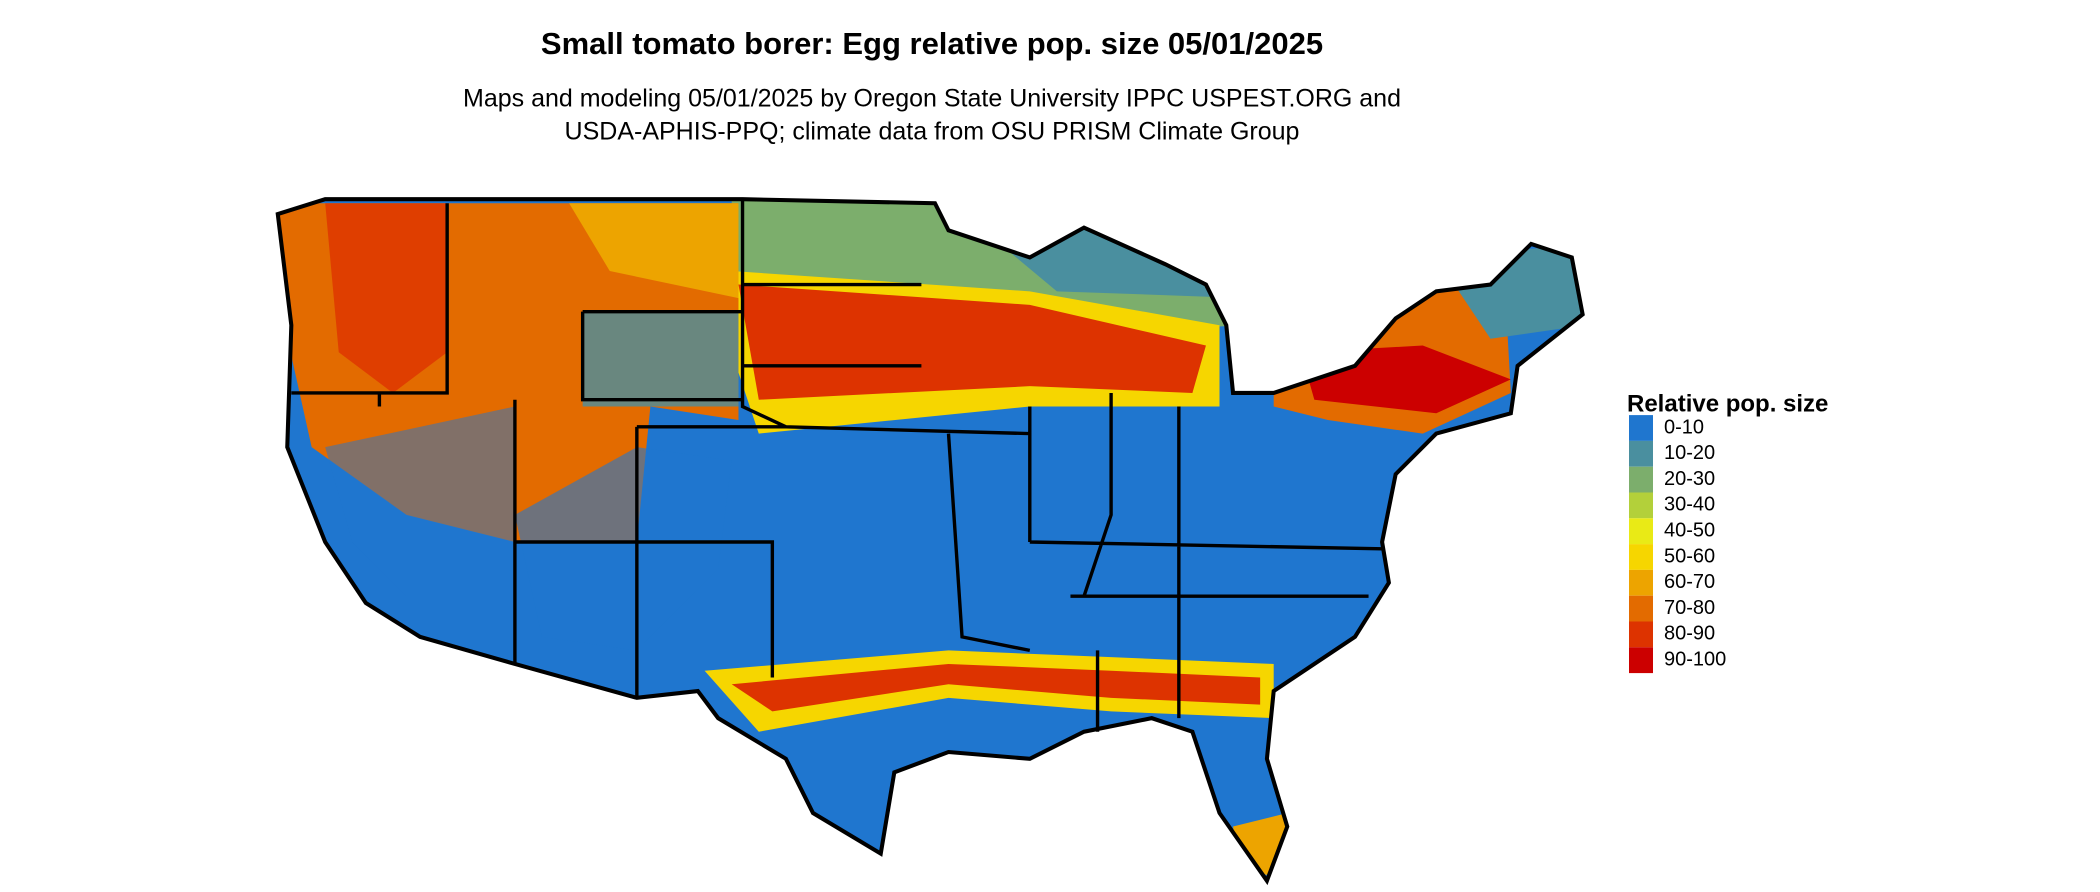 Image resolution: width=2100 pixels, height=892 pixels. Describe the element at coordinates (1689, 453) in the screenshot. I see `legend-label: 10-20` at that location.